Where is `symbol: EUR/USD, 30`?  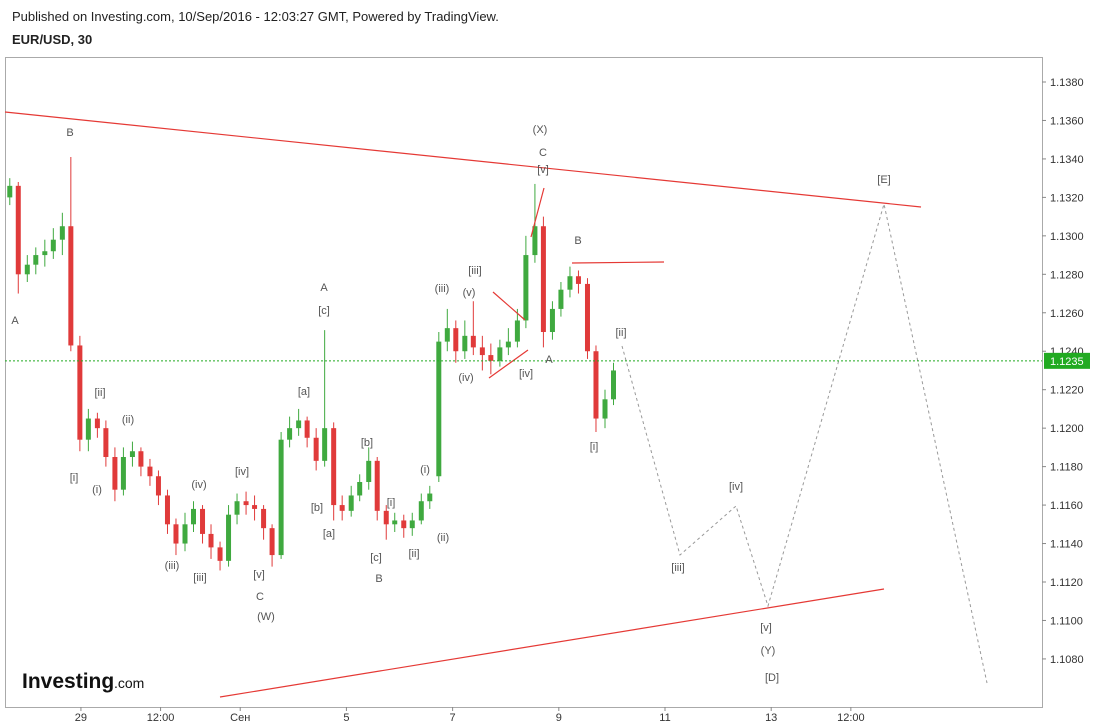 symbol: EUR/USD, 30 is located at coordinates (52, 39).